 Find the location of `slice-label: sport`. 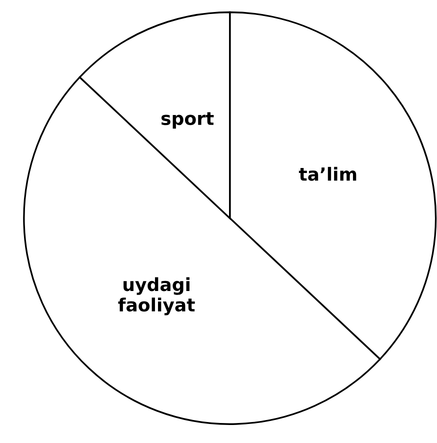

slice-label: sport is located at coordinates (187, 120).